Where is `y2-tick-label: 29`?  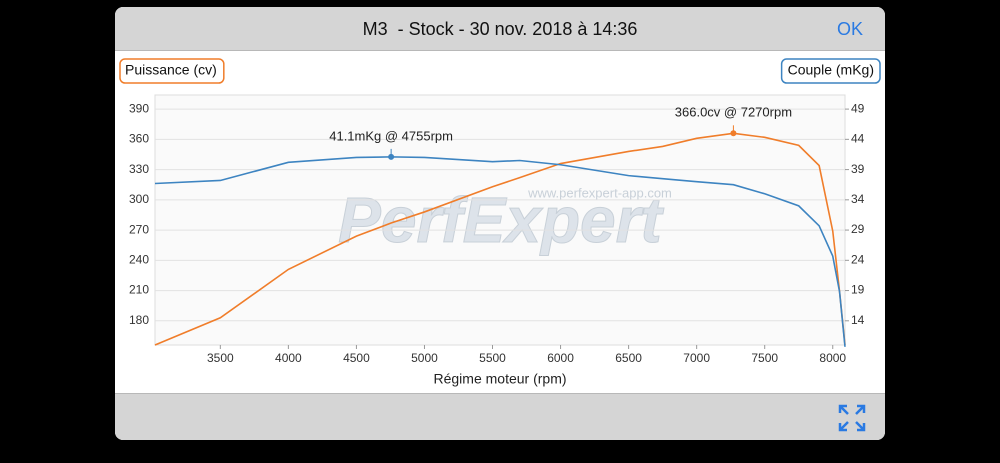 y2-tick-label: 29 is located at coordinates (858, 229).